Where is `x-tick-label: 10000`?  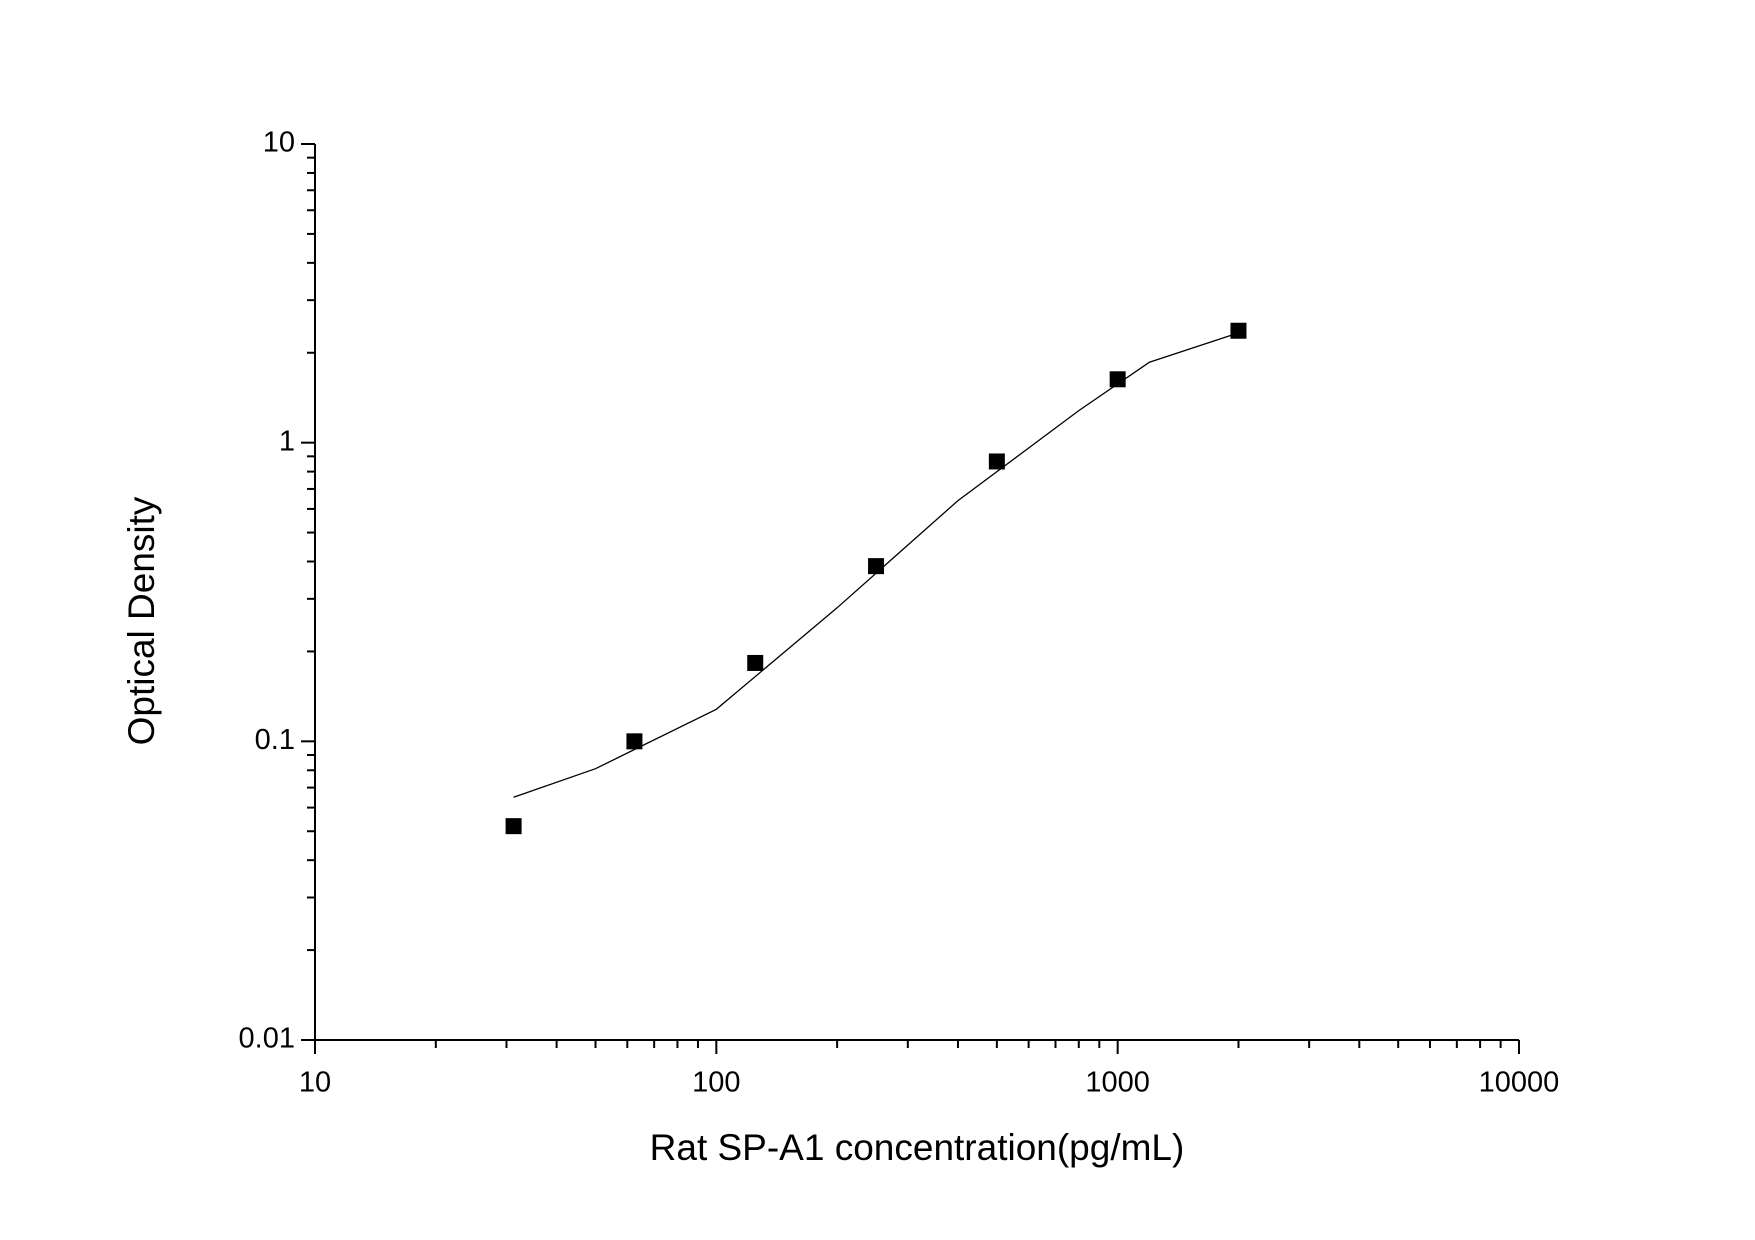 x-tick-label: 10000 is located at coordinates (1519, 1083).